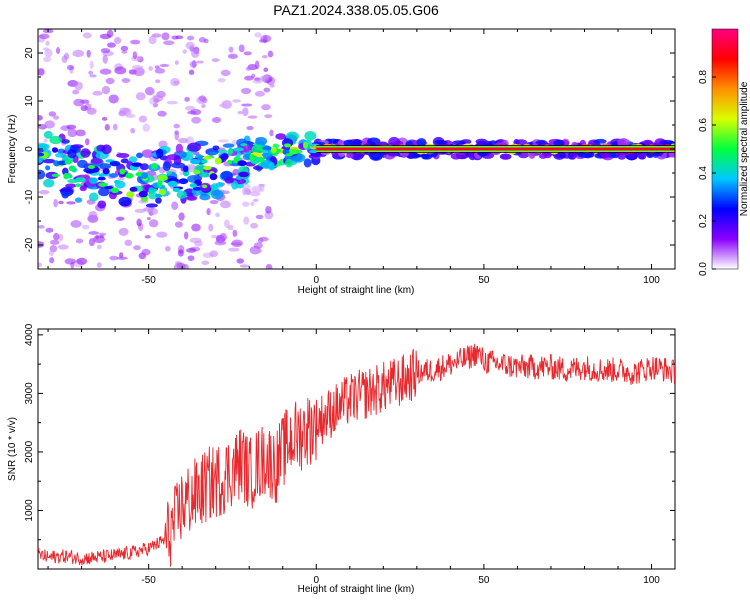 This screenshot has height=600, width=750. What do you see at coordinates (29, 334) in the screenshot?
I see `y-tick-label: 4000` at bounding box center [29, 334].